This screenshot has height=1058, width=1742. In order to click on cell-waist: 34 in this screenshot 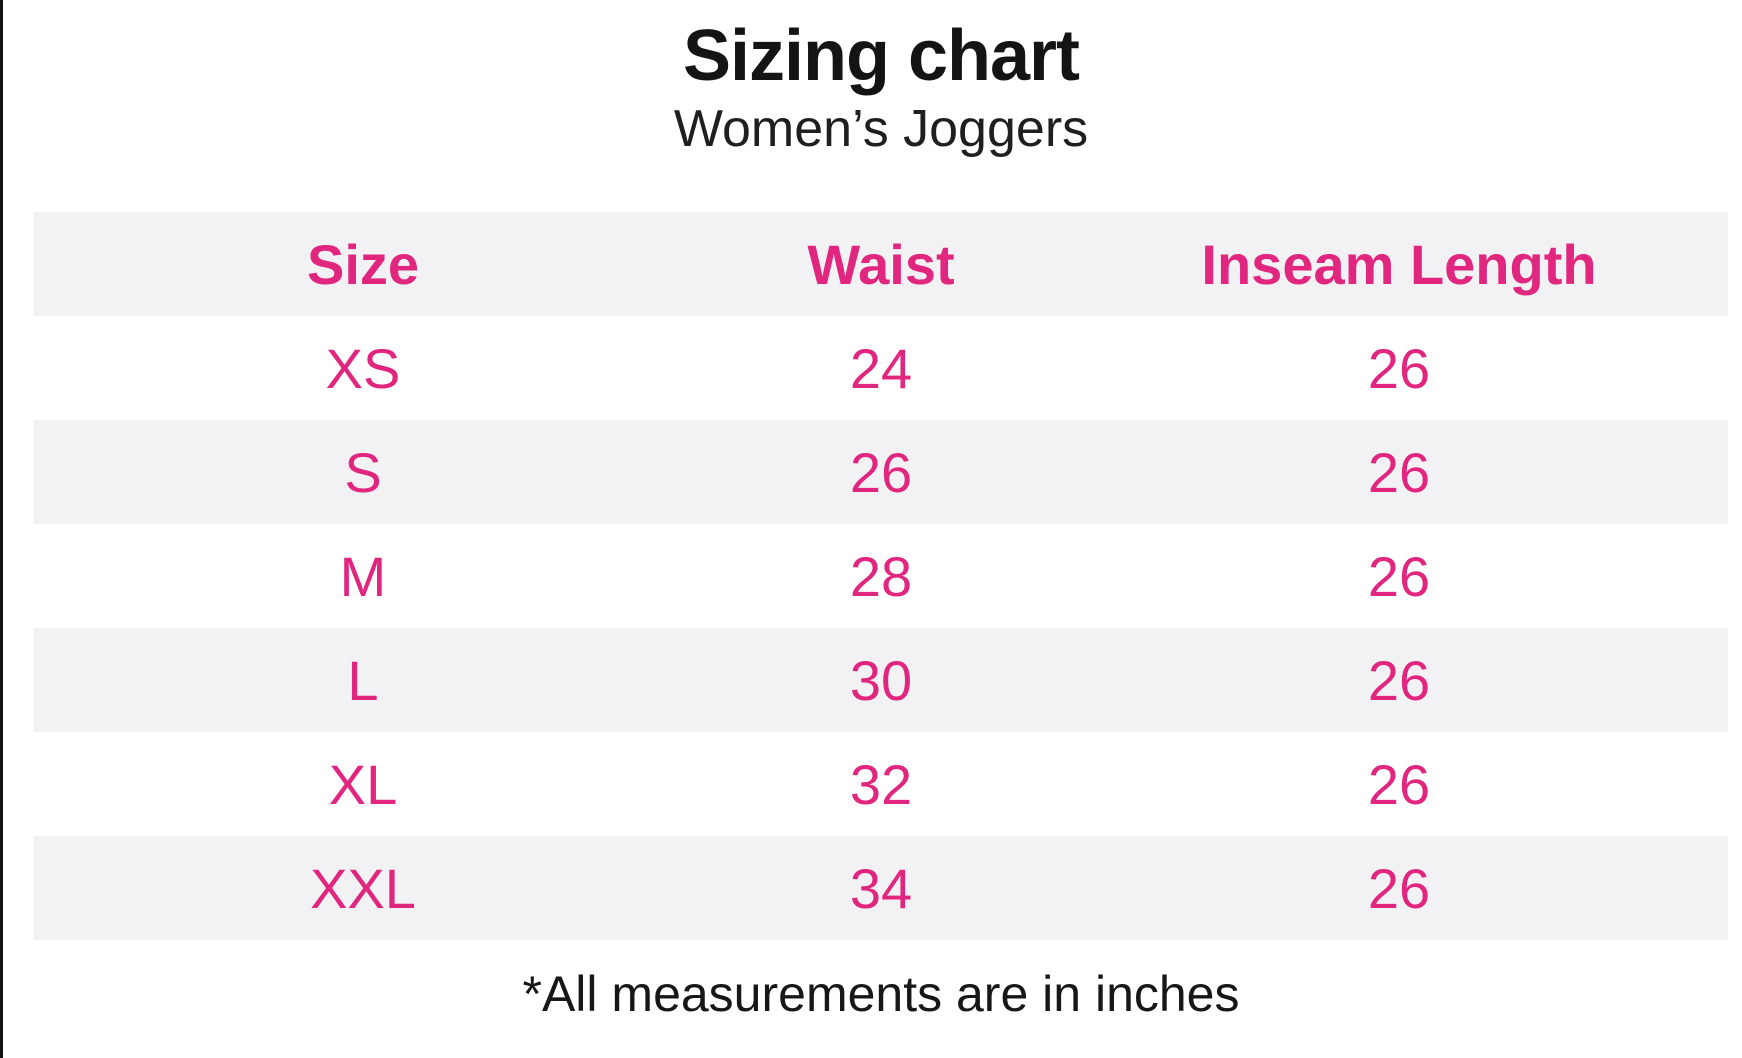, I will do `click(881, 888)`.